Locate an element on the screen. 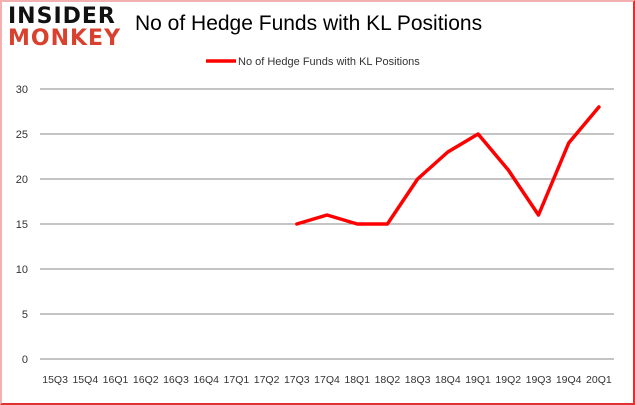 The width and height of the screenshot is (635, 405). x-tick-label: 16Q1 is located at coordinates (116, 380).